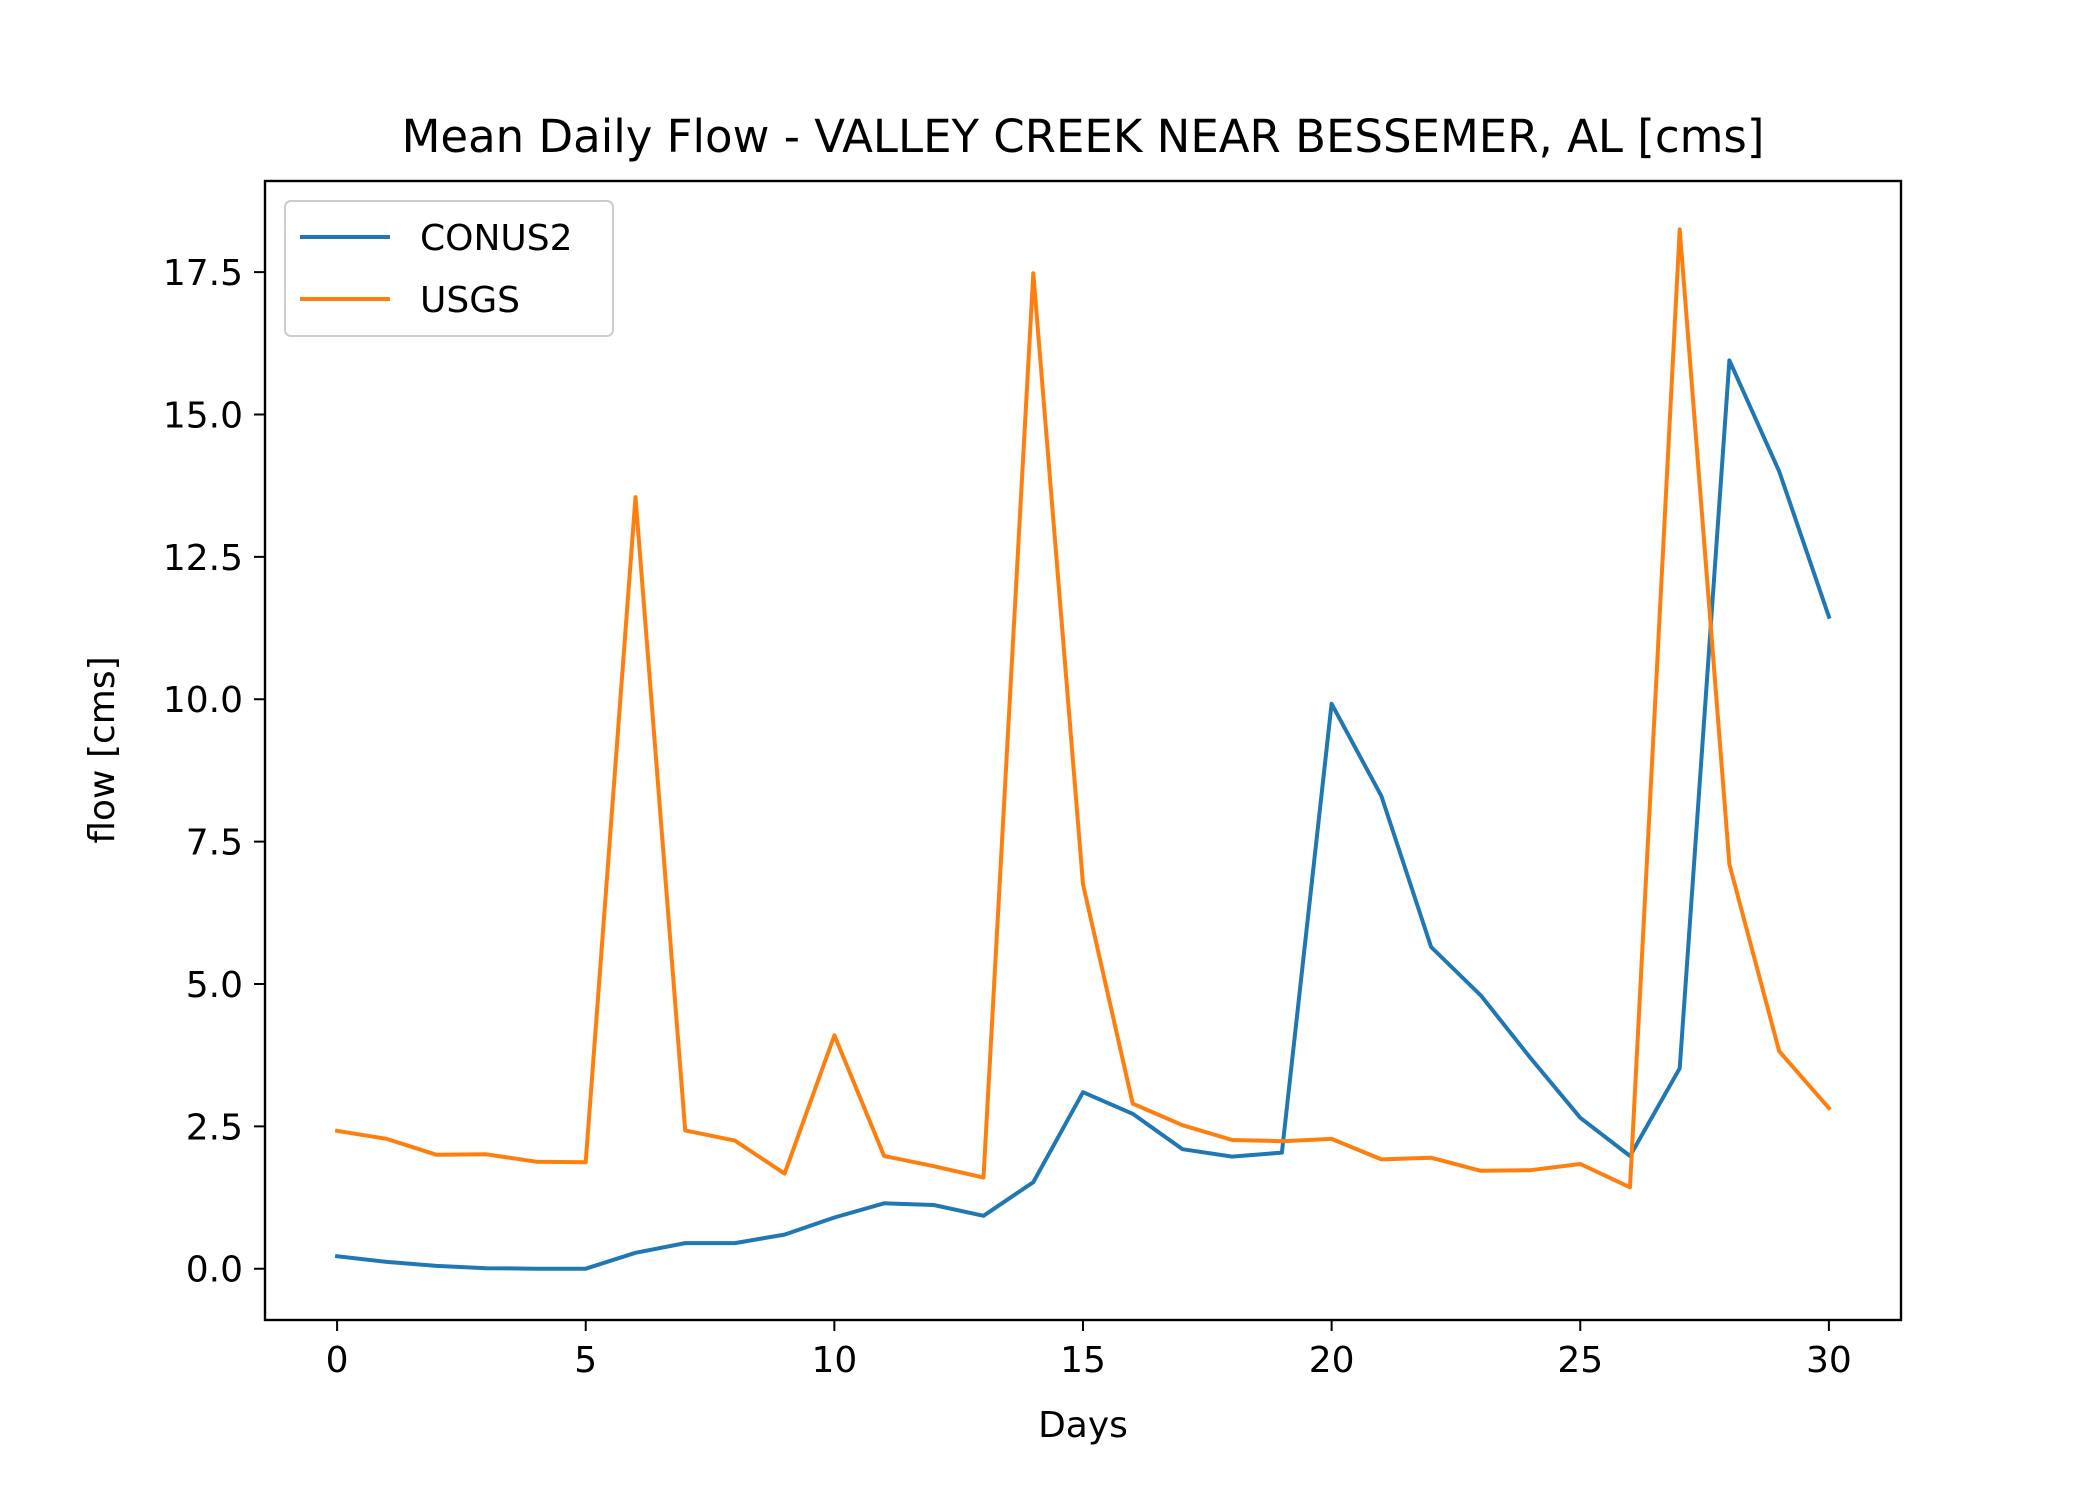 This screenshot has width=2100, height=1500. I want to click on x-tick-label: 0, so click(337, 1360).